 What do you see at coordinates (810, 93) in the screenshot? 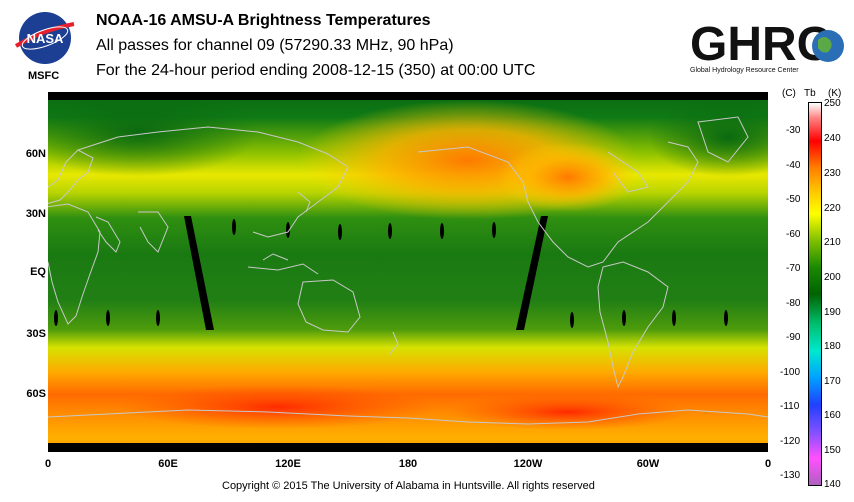
I see `colorbar-unit-tb: Tb` at bounding box center [810, 93].